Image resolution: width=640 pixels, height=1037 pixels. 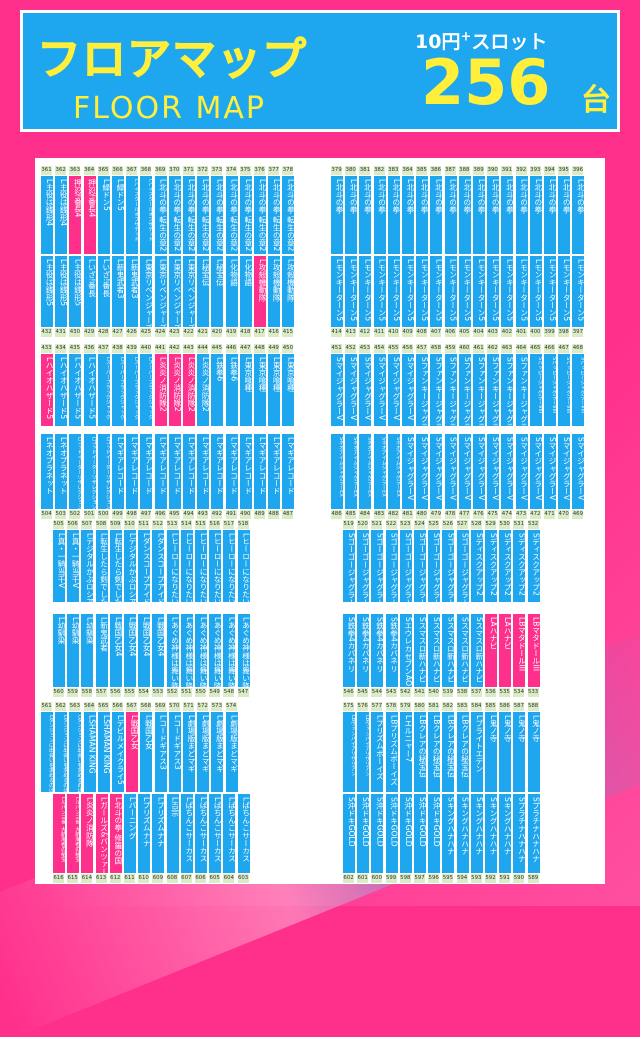 I want to click on machine-slot: S鉄拳4カバネリ, so click(x=349, y=650).